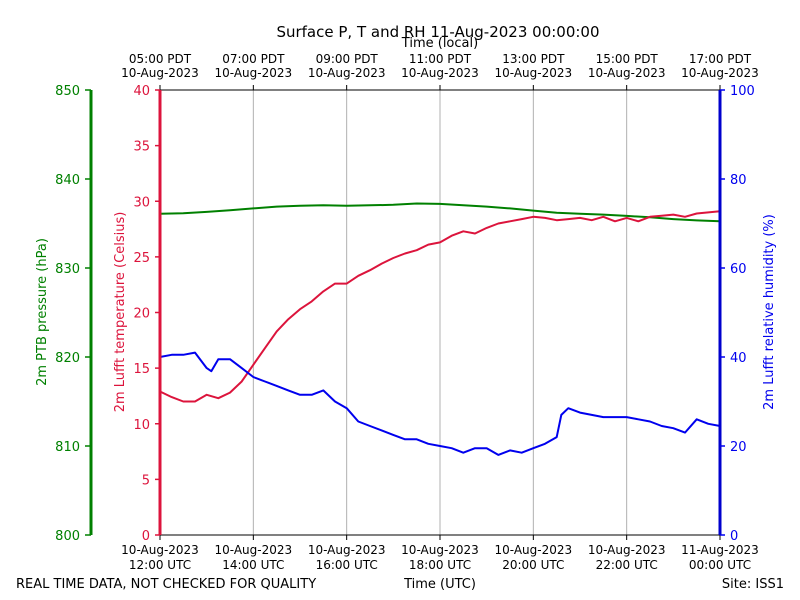 This screenshot has width=800, height=600. I want to click on pressure-tick-label: 820, so click(67, 358).